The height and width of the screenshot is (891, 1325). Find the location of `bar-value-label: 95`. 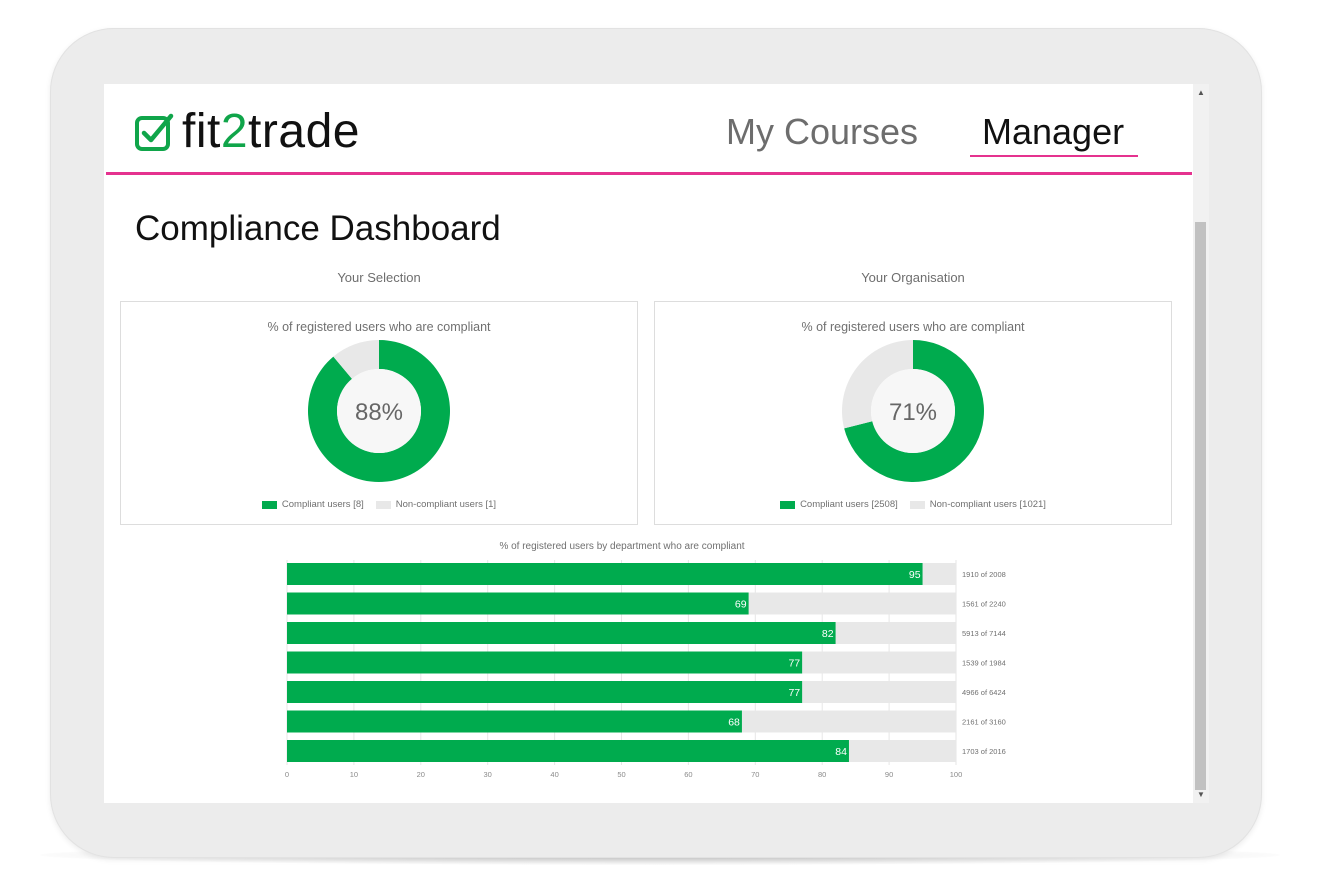

bar-value-label: 95 is located at coordinates (915, 575).